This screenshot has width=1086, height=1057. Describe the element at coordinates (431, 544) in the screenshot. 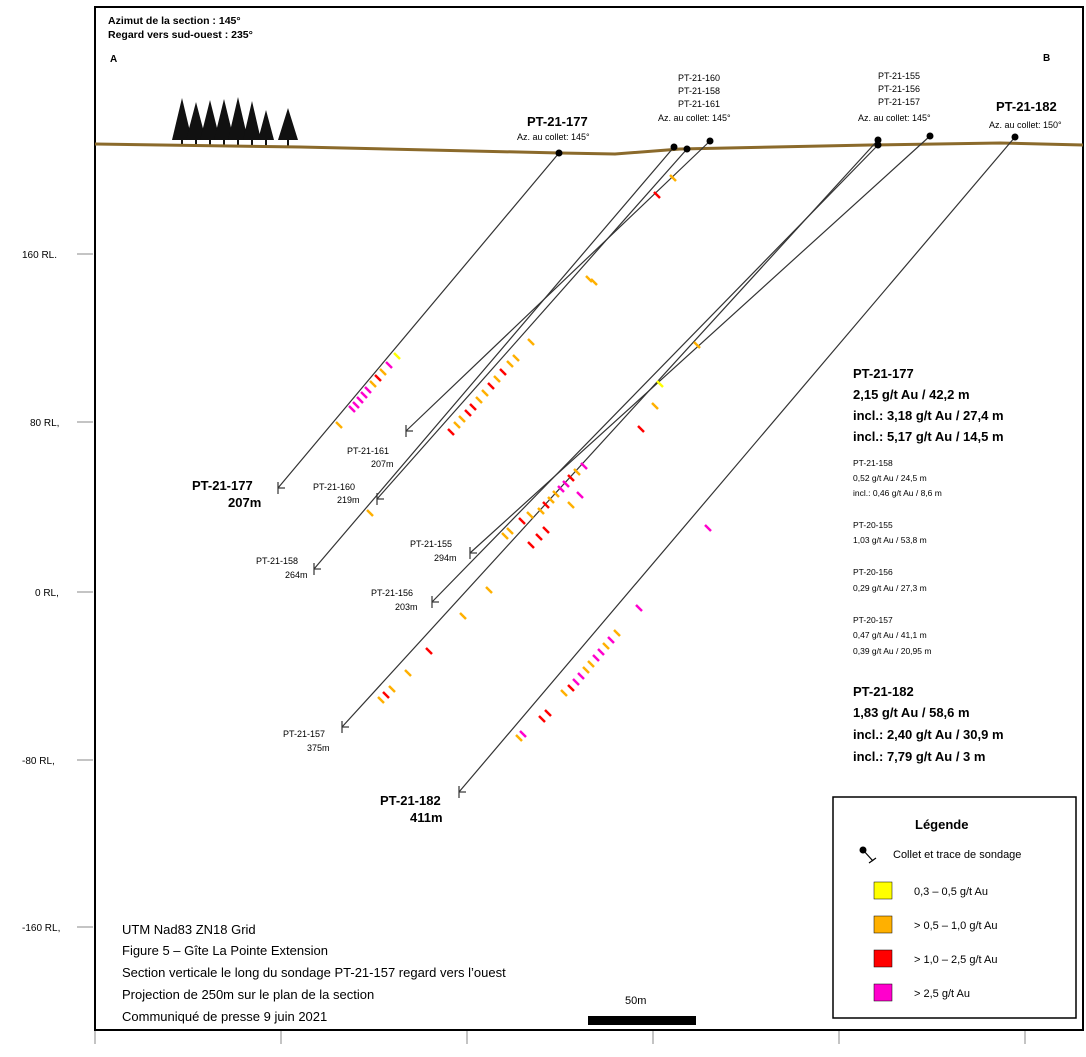

I see `endlabel-pt-21-155-name: PT-21-155` at that location.